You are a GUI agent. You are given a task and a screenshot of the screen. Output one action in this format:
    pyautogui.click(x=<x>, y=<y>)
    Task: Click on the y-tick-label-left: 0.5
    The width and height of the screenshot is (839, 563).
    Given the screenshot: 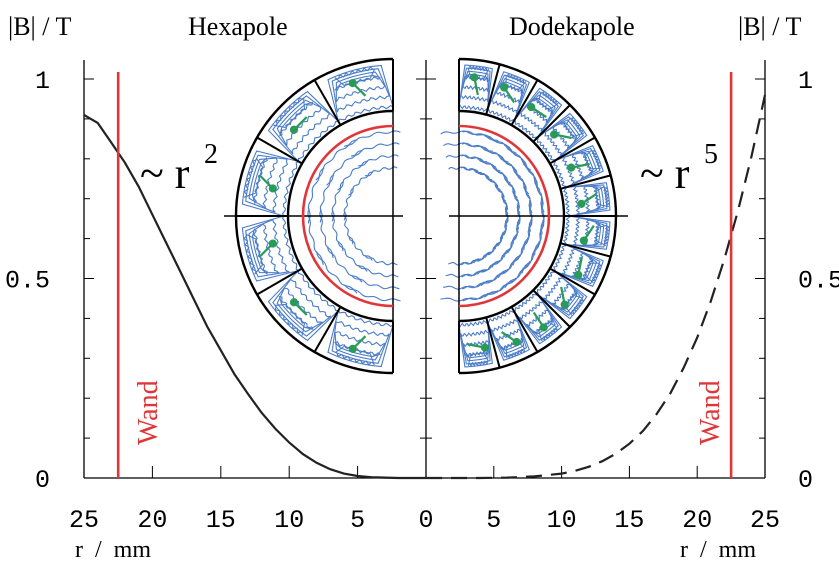 What is the action you would take?
    pyautogui.click(x=27, y=281)
    